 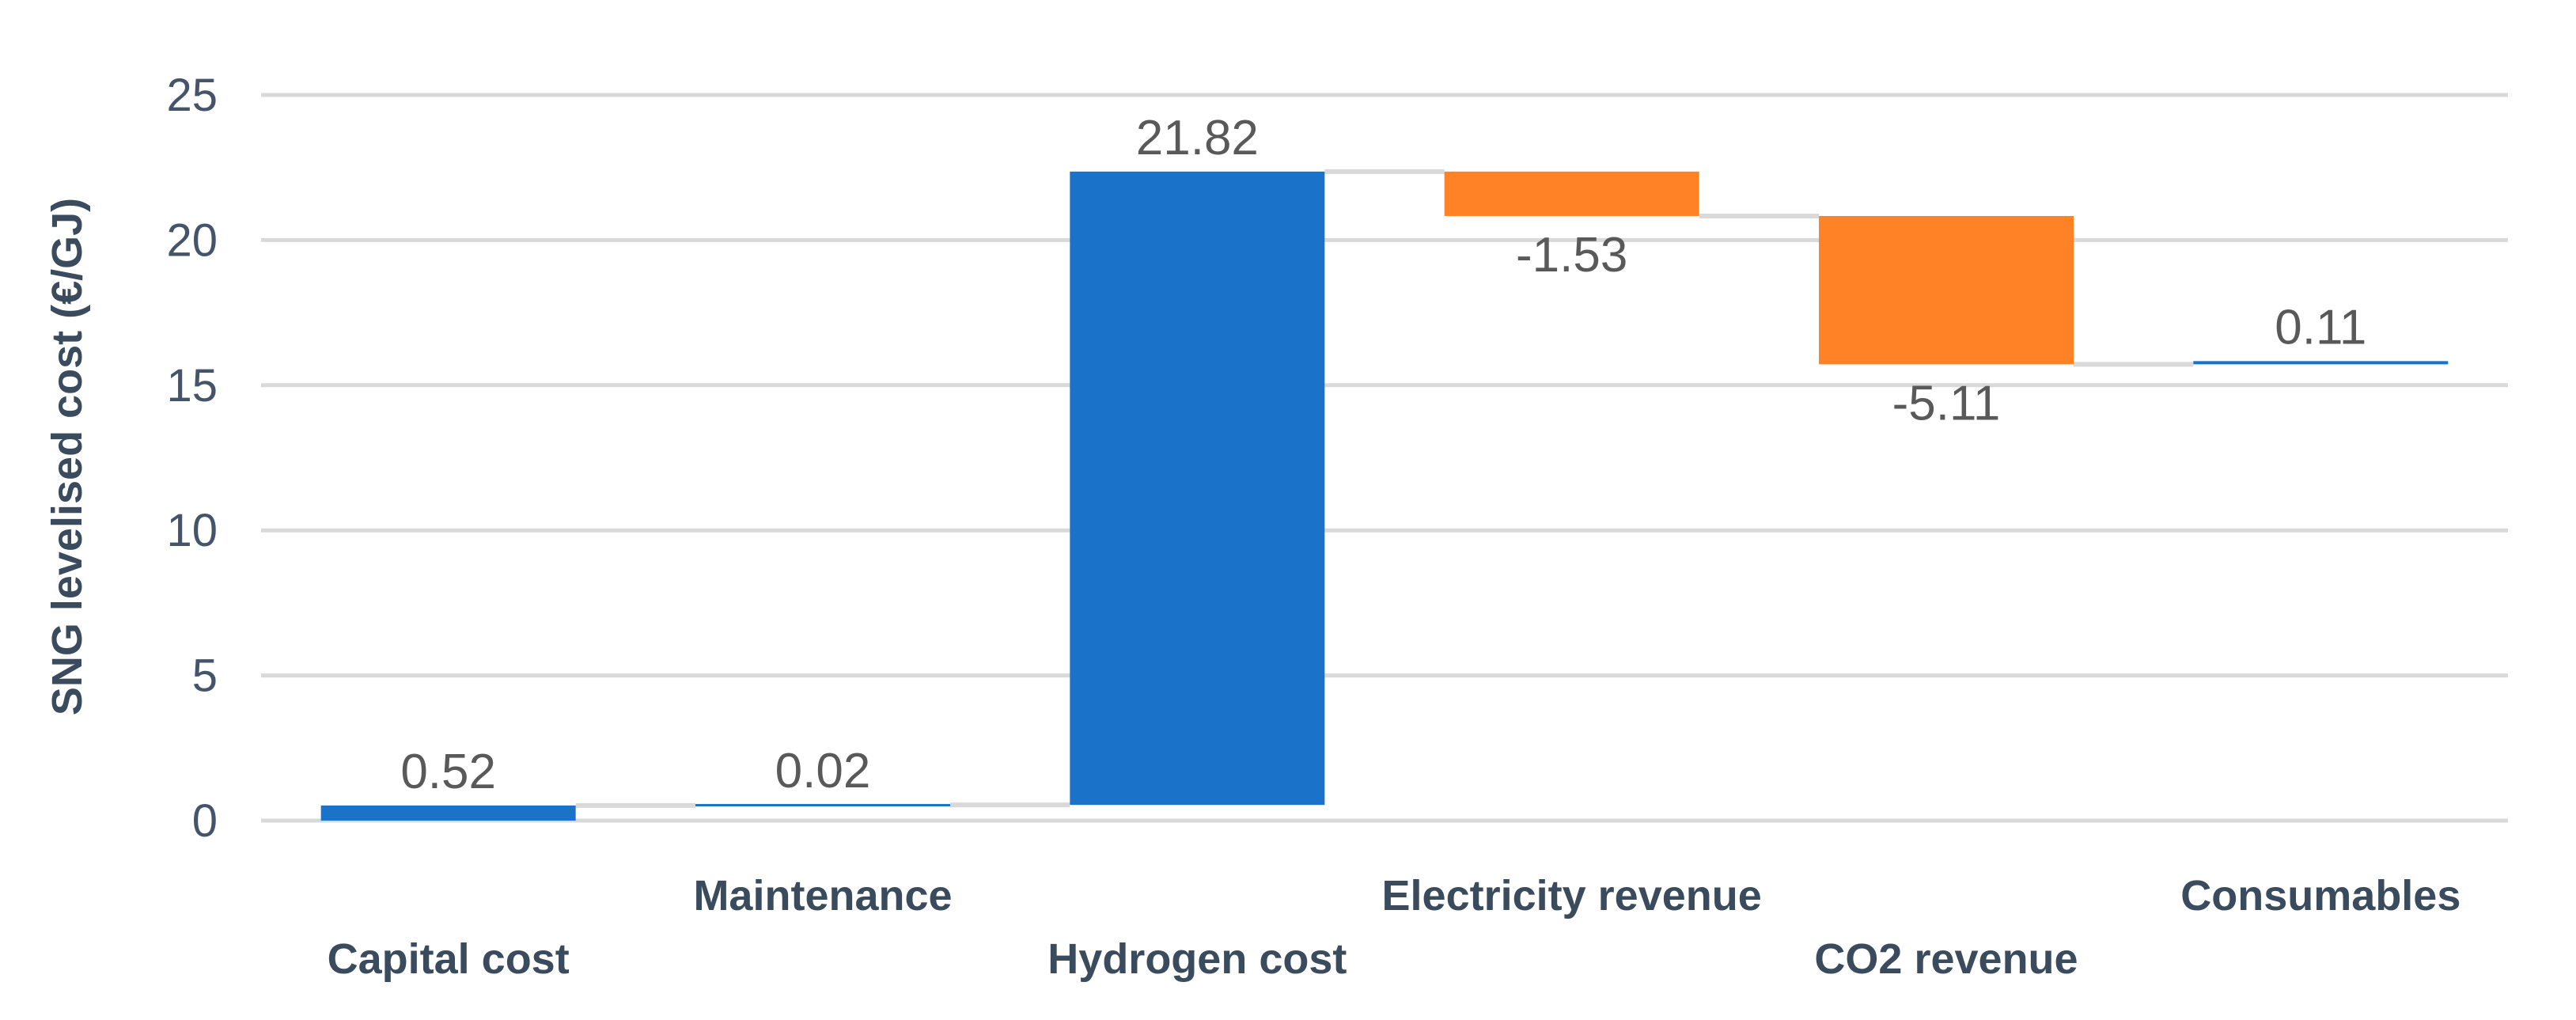 I want to click on data-label: 0.02, so click(x=823, y=771).